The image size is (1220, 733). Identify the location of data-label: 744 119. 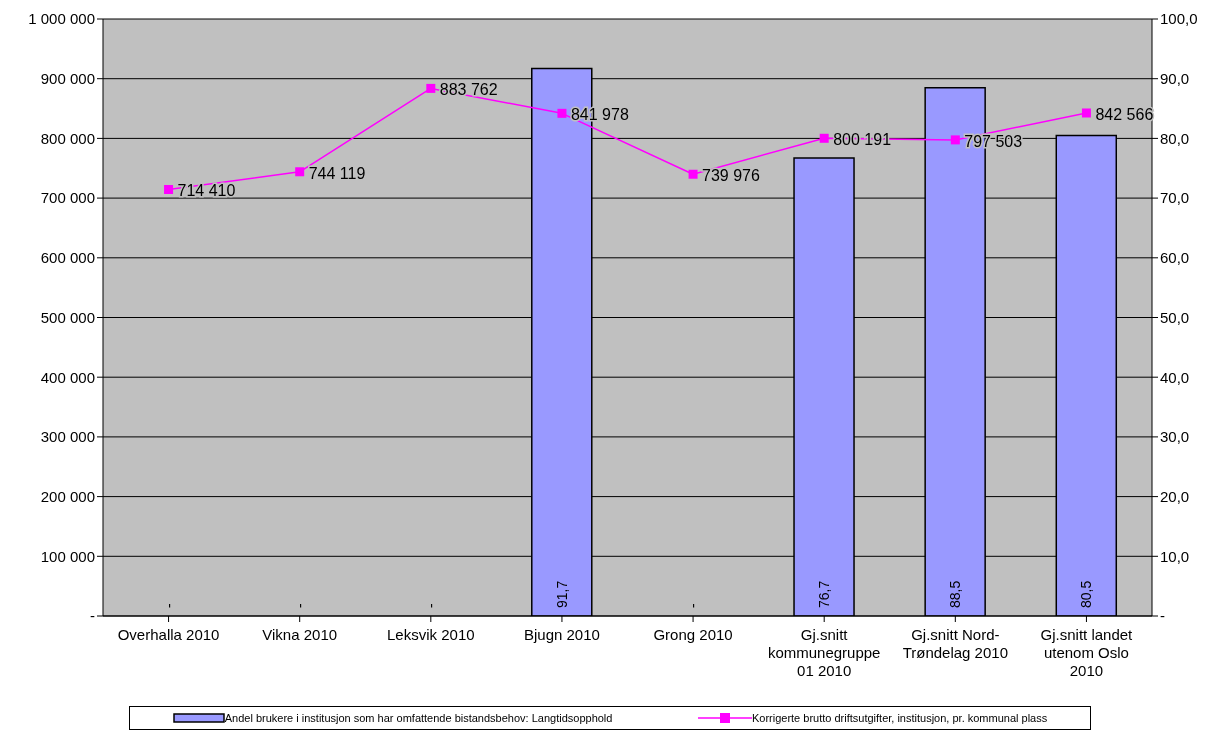
(337, 173).